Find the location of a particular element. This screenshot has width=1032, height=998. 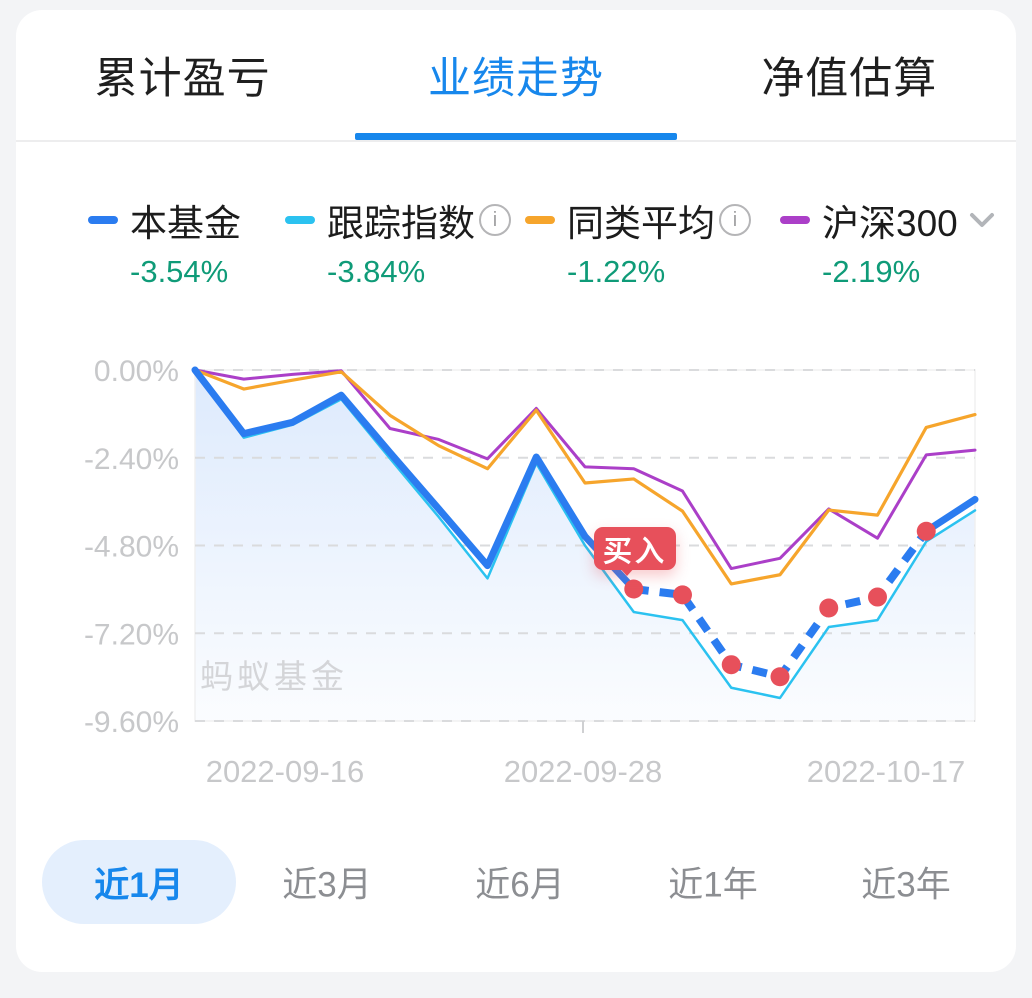

tab-performance-trend: 业绩走势 is located at coordinates (515, 92).